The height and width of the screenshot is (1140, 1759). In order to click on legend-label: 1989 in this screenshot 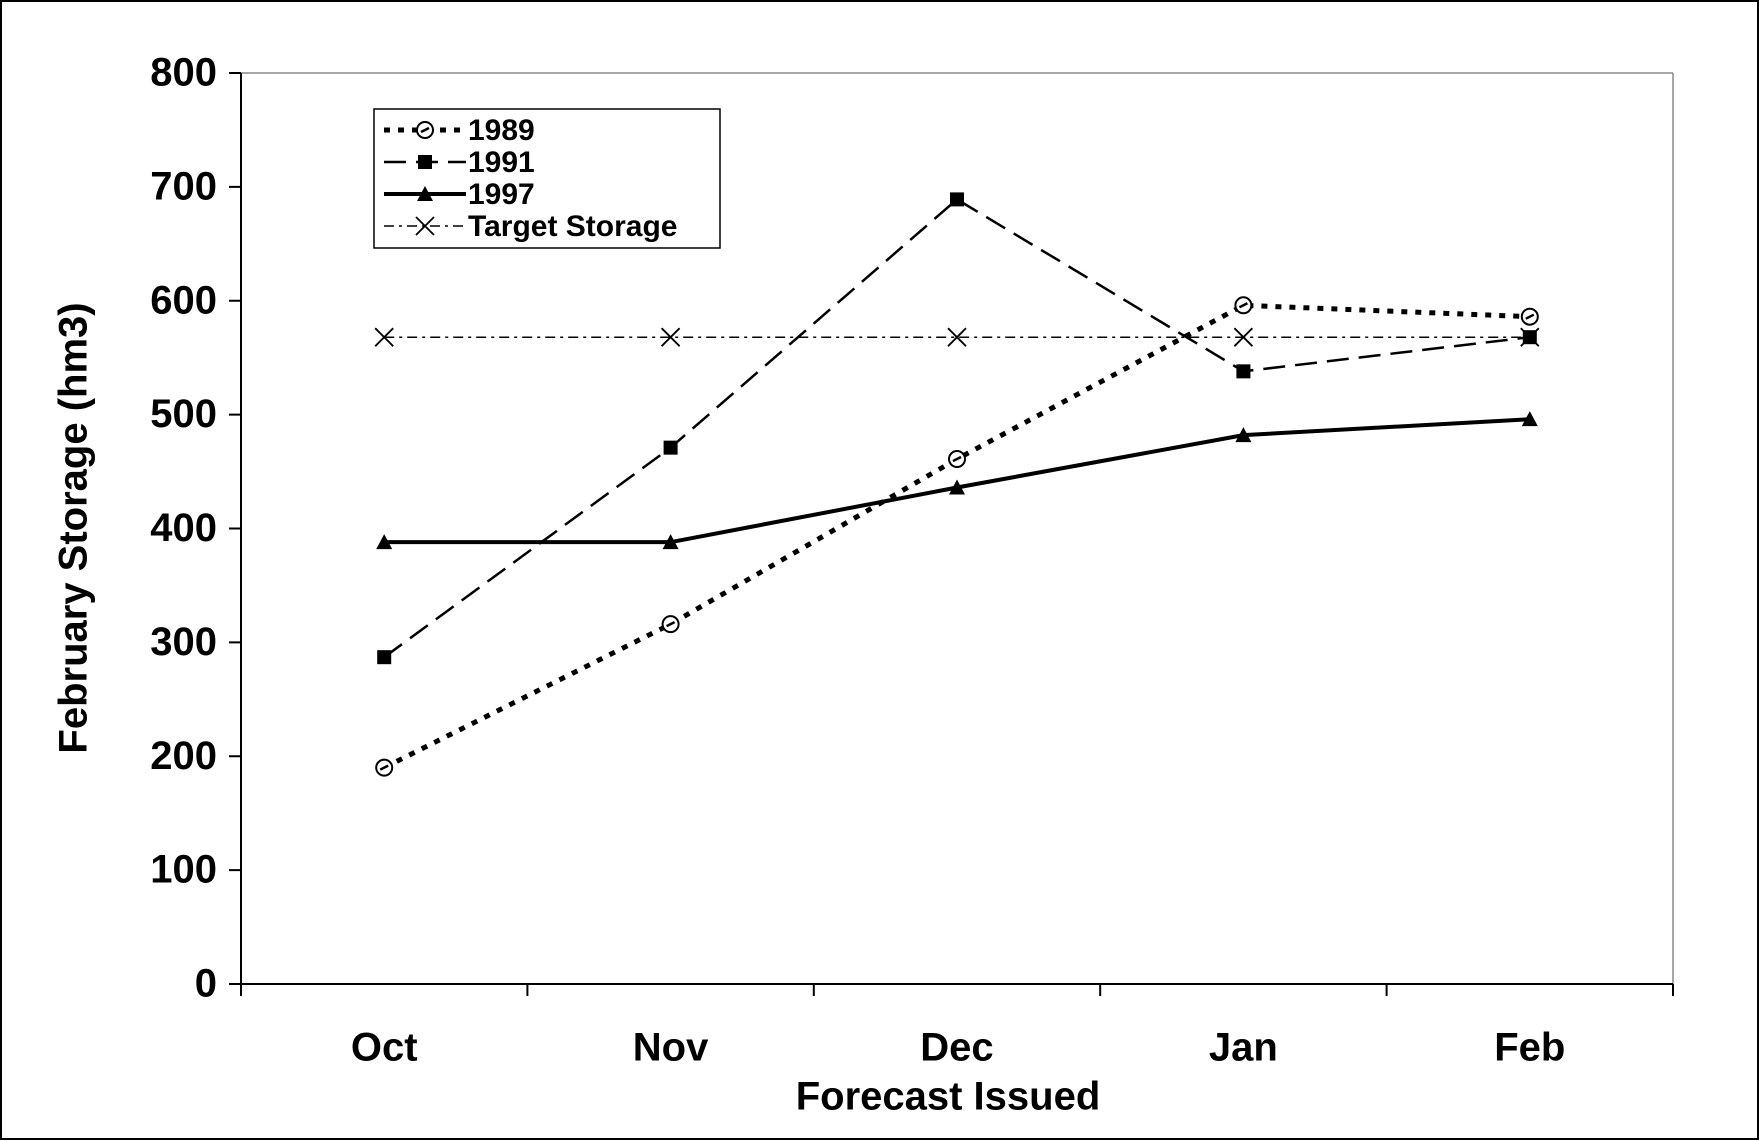, I will do `click(501, 130)`.